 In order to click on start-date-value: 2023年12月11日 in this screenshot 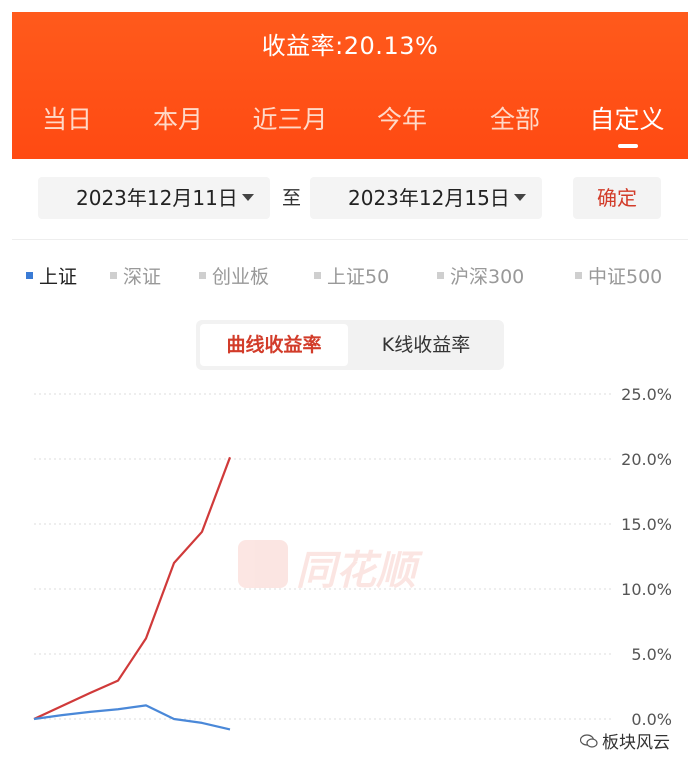, I will do `click(157, 198)`.